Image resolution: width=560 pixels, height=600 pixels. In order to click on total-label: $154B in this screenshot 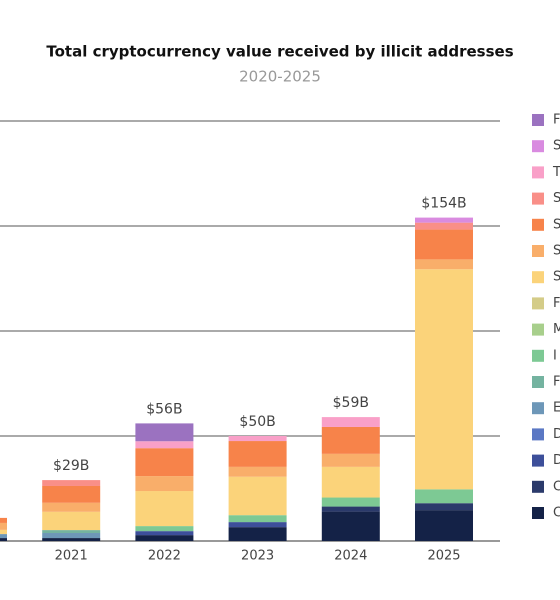, I will do `click(443, 204)`.